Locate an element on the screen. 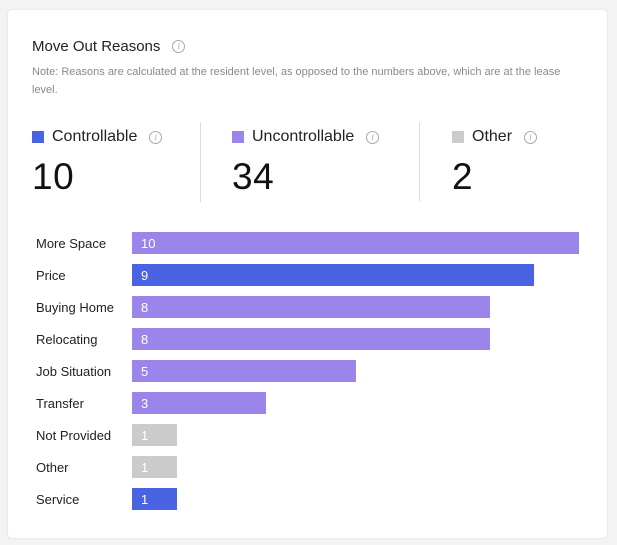 The width and height of the screenshot is (617, 545). title-row: Move Out Reasons i is located at coordinates (109, 46).